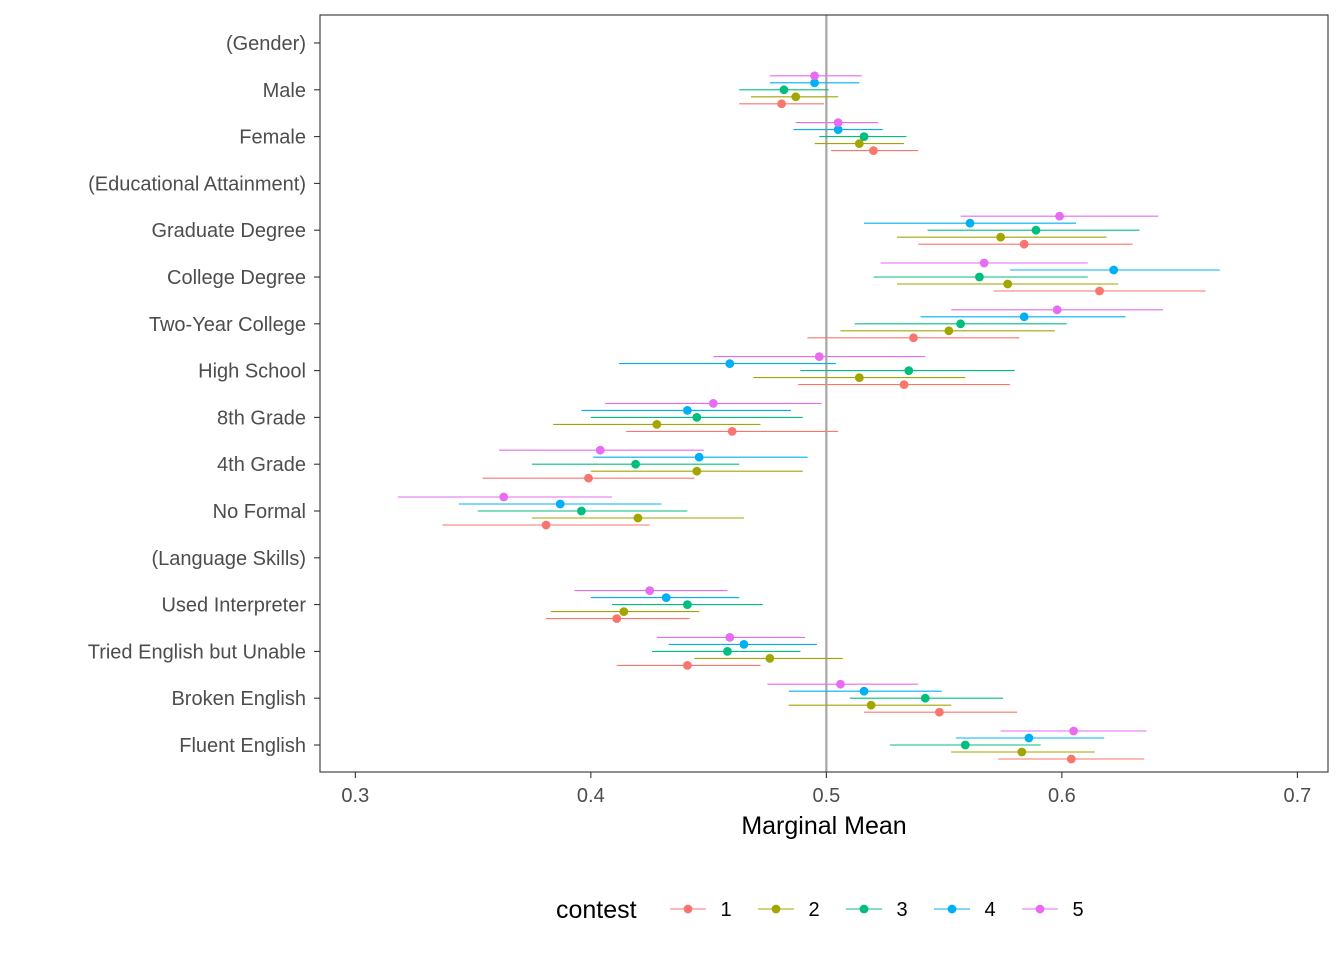 The width and height of the screenshot is (1344, 960). I want to click on y-tick-label: Tried English but Unable, so click(197, 652).